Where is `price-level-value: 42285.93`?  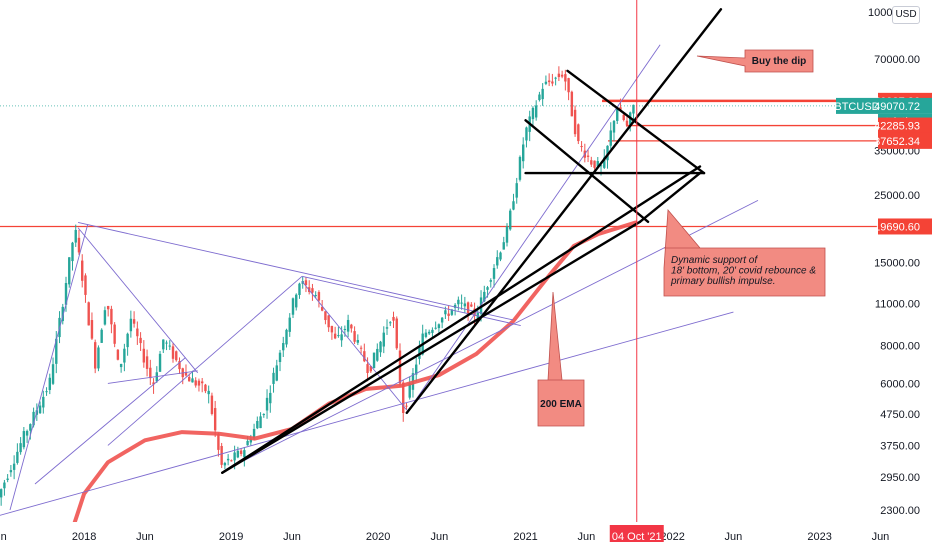
price-level-value: 42285.93 is located at coordinates (897, 127).